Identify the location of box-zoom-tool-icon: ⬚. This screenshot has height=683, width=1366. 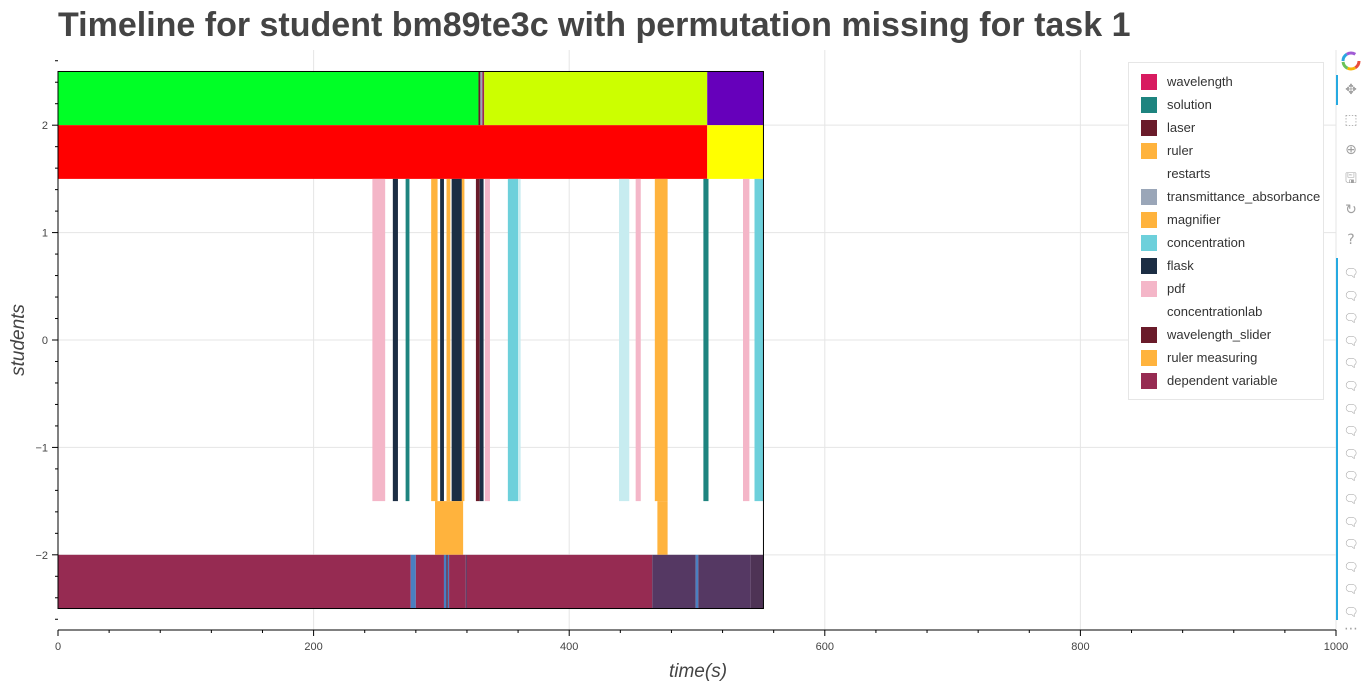
(1351, 120).